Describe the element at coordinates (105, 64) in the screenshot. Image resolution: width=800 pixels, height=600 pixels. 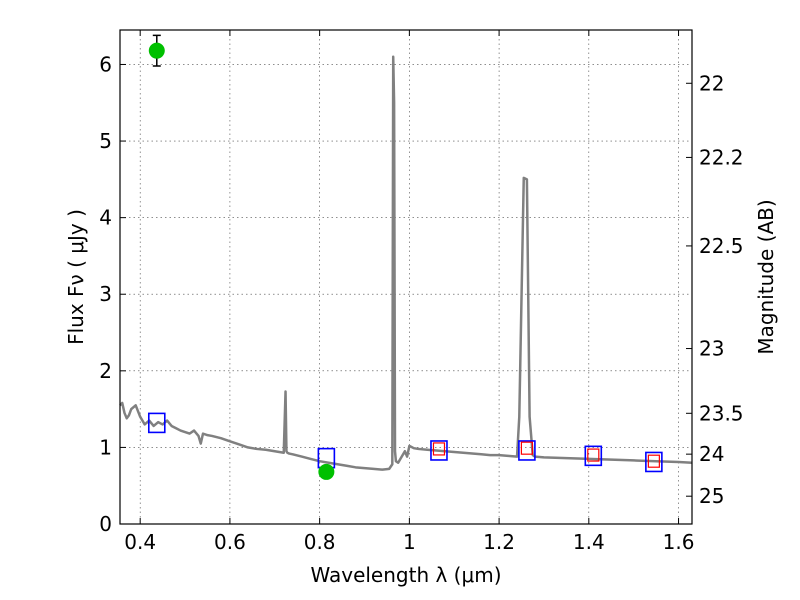
I see `y-tick-label: 6` at that location.